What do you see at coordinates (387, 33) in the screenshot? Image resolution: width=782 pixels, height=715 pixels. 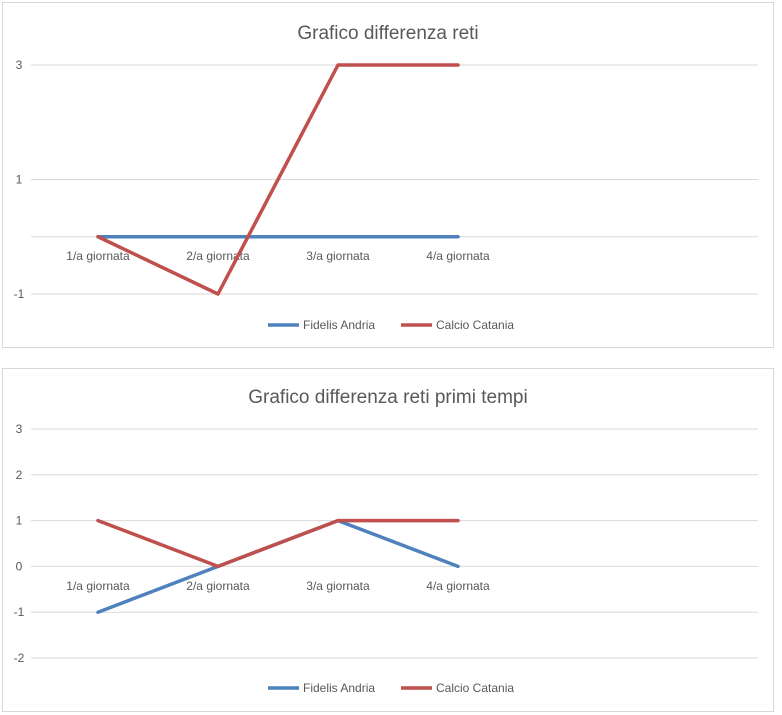 I see `chart-title: Grafico differenza reti` at bounding box center [387, 33].